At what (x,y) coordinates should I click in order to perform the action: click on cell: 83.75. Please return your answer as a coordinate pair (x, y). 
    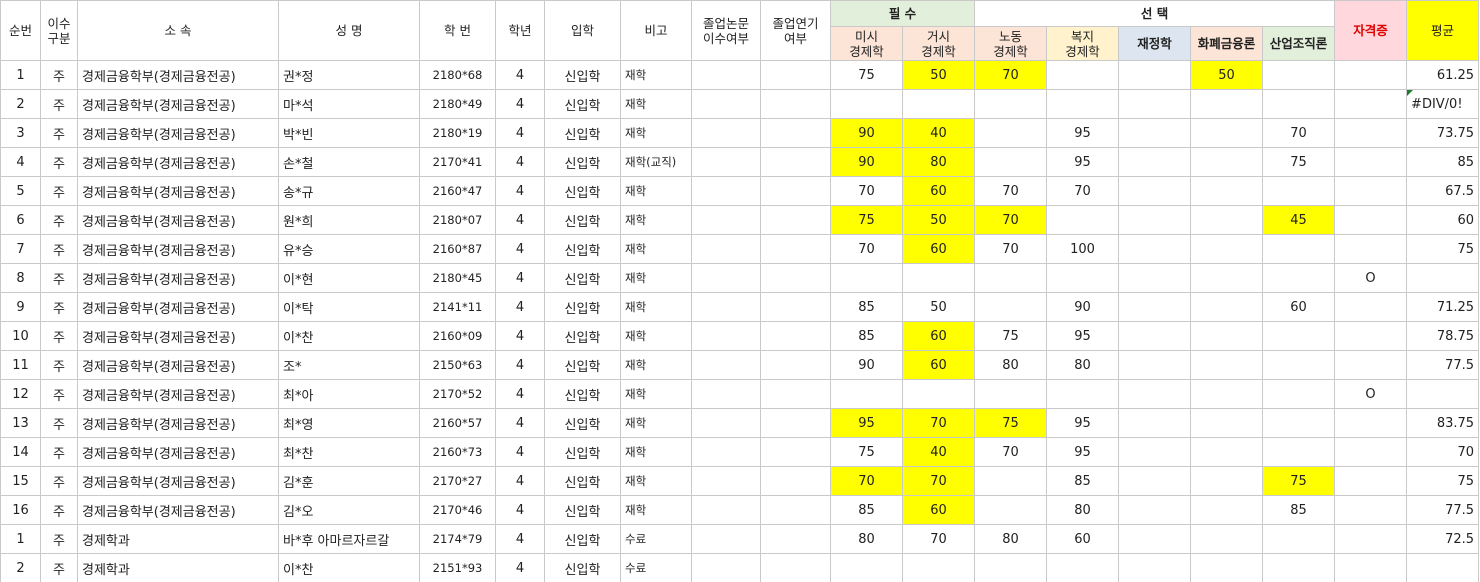
    Looking at the image, I should click on (1443, 423).